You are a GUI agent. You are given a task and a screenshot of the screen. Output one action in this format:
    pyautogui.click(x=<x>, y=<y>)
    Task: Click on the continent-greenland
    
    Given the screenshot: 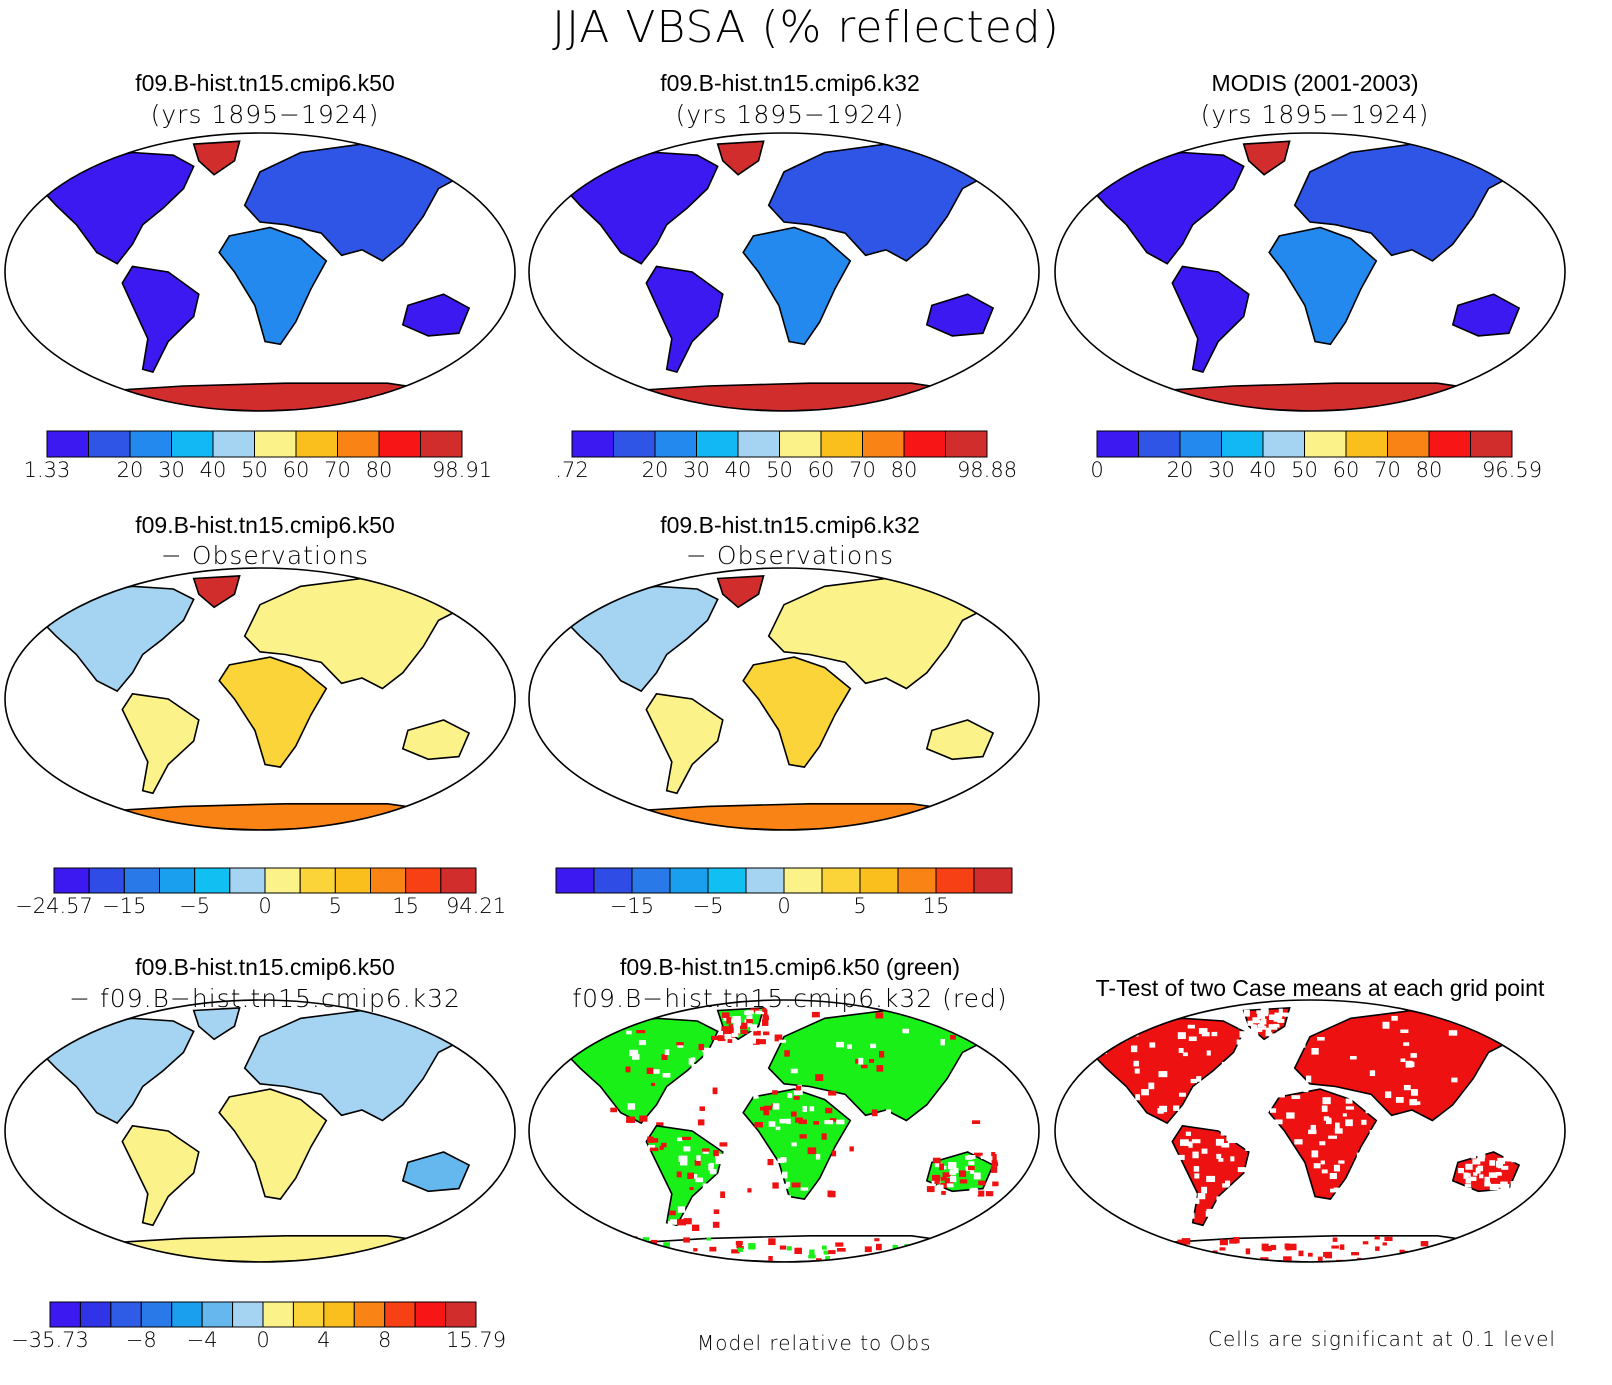 What is the action you would take?
    pyautogui.click(x=216, y=158)
    